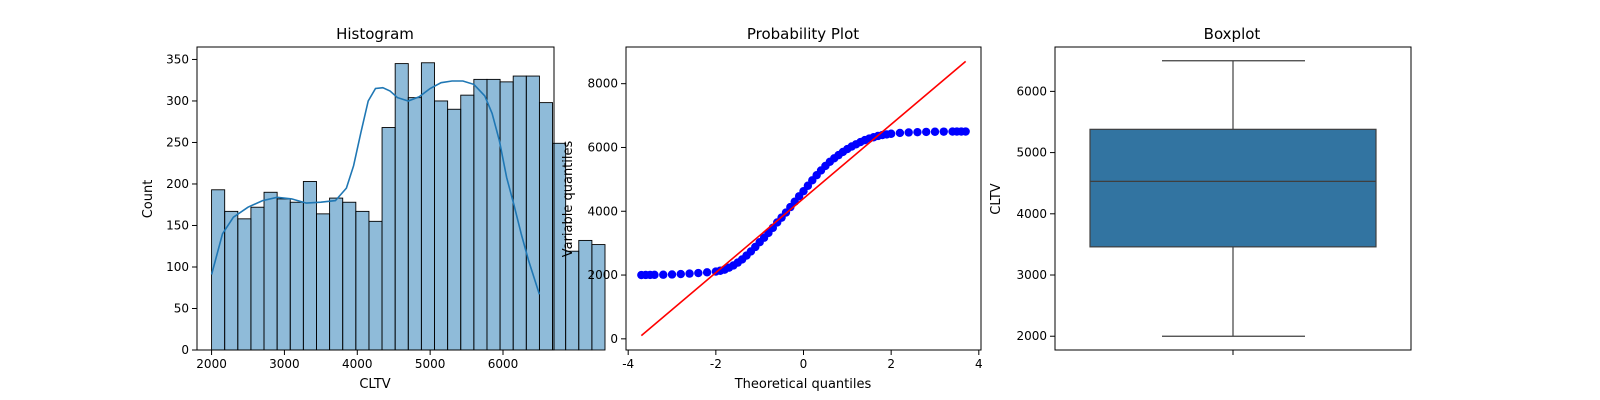 The image size is (1600, 400). I want to click on histogram-y-ticks: 0 50 100 150 200 250 300 350, so click(181, 204).